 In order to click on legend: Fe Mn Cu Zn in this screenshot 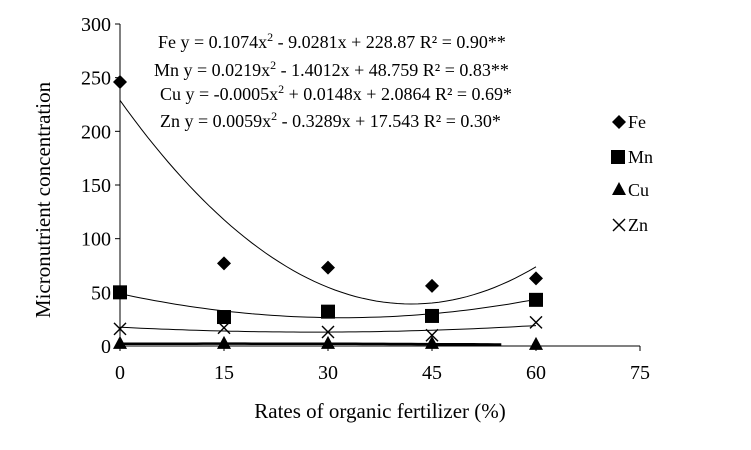, I will do `click(632, 173)`.